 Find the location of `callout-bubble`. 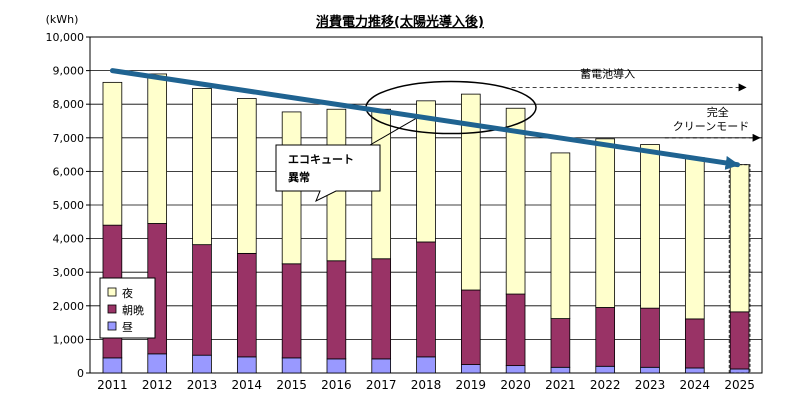

callout-bubble is located at coordinates (328, 173).